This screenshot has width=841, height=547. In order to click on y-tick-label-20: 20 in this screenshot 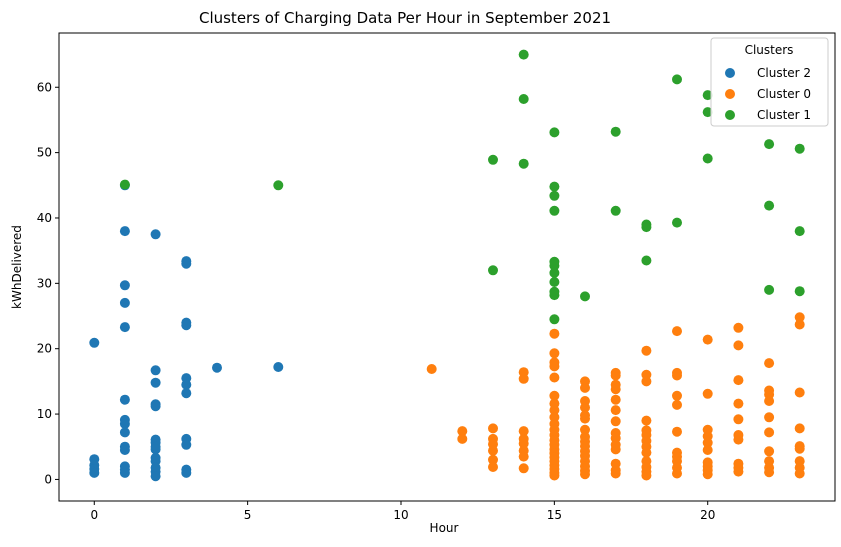, I will do `click(44, 349)`.